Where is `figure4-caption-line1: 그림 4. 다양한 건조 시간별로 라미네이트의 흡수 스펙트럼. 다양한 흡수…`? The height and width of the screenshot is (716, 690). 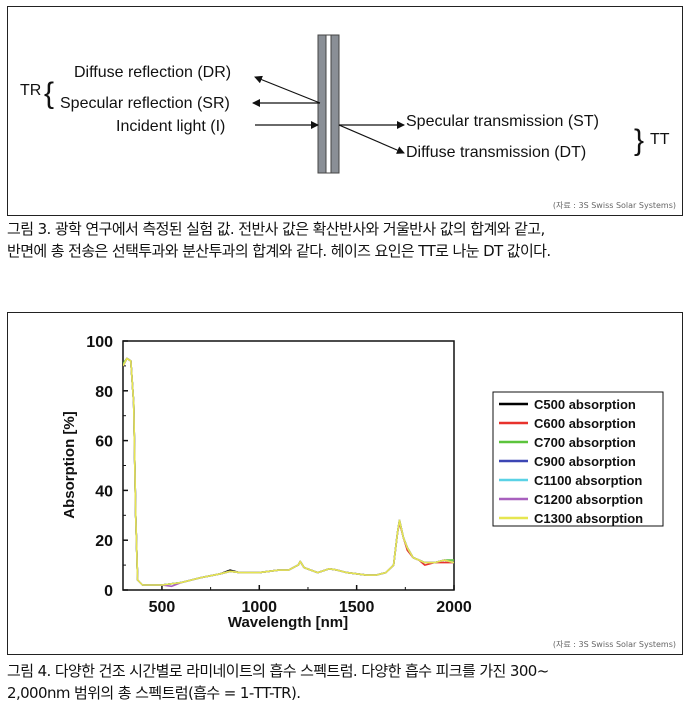
figure4-caption-line1: 그림 4. 다양한 건조 시간별로 라미네이트의 흡수 스펙트럼. 다양한 흡수… is located at coordinates (278, 671).